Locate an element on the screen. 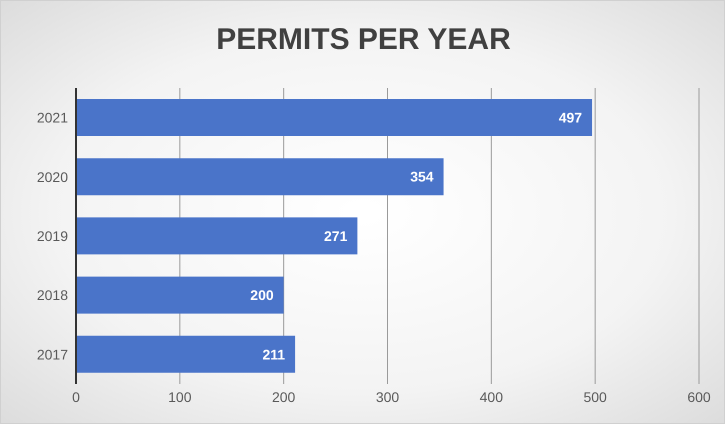 The image size is (725, 424). x-tick-label: 500 is located at coordinates (595, 396).